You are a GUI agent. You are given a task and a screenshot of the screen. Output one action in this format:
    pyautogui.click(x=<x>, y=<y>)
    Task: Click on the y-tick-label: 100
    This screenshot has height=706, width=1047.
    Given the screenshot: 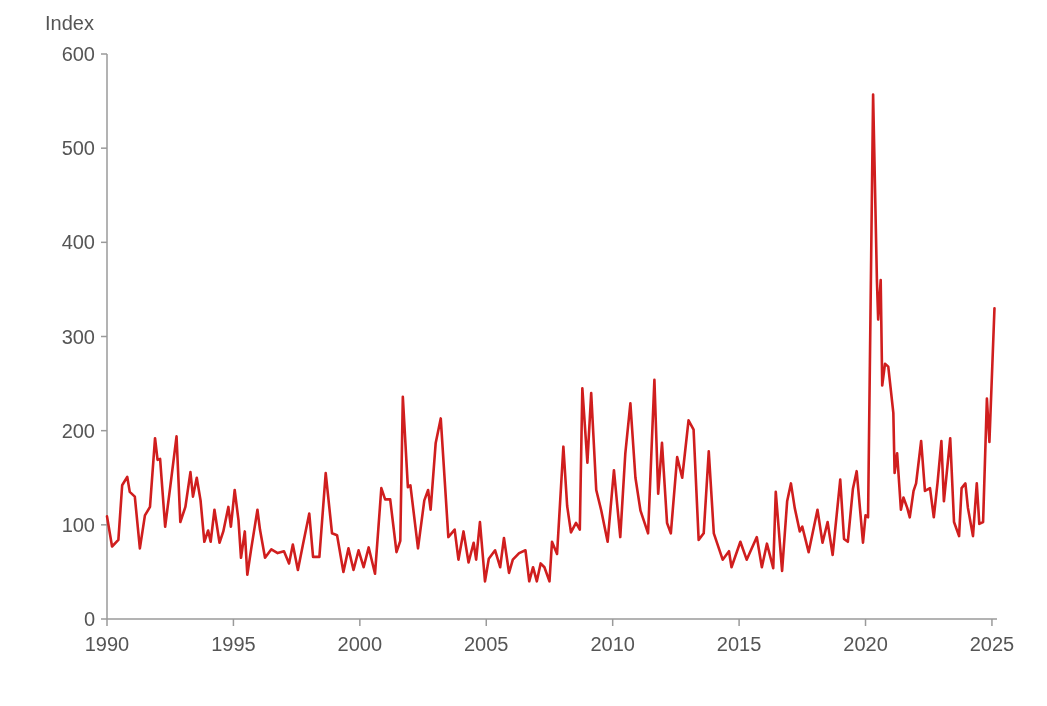 What is the action you would take?
    pyautogui.click(x=78, y=524)
    